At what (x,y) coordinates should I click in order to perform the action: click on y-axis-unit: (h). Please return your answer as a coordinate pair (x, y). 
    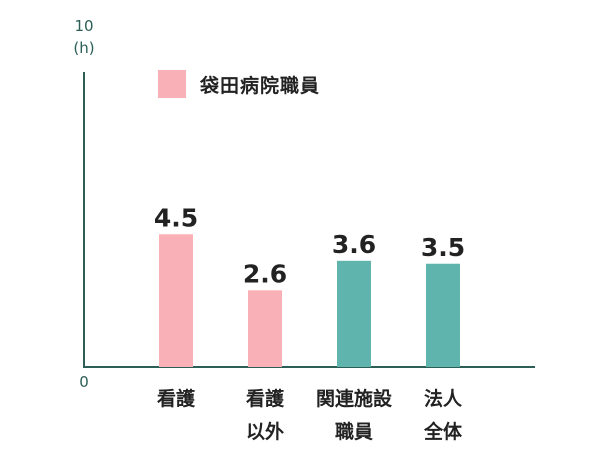
    Looking at the image, I should click on (83, 48).